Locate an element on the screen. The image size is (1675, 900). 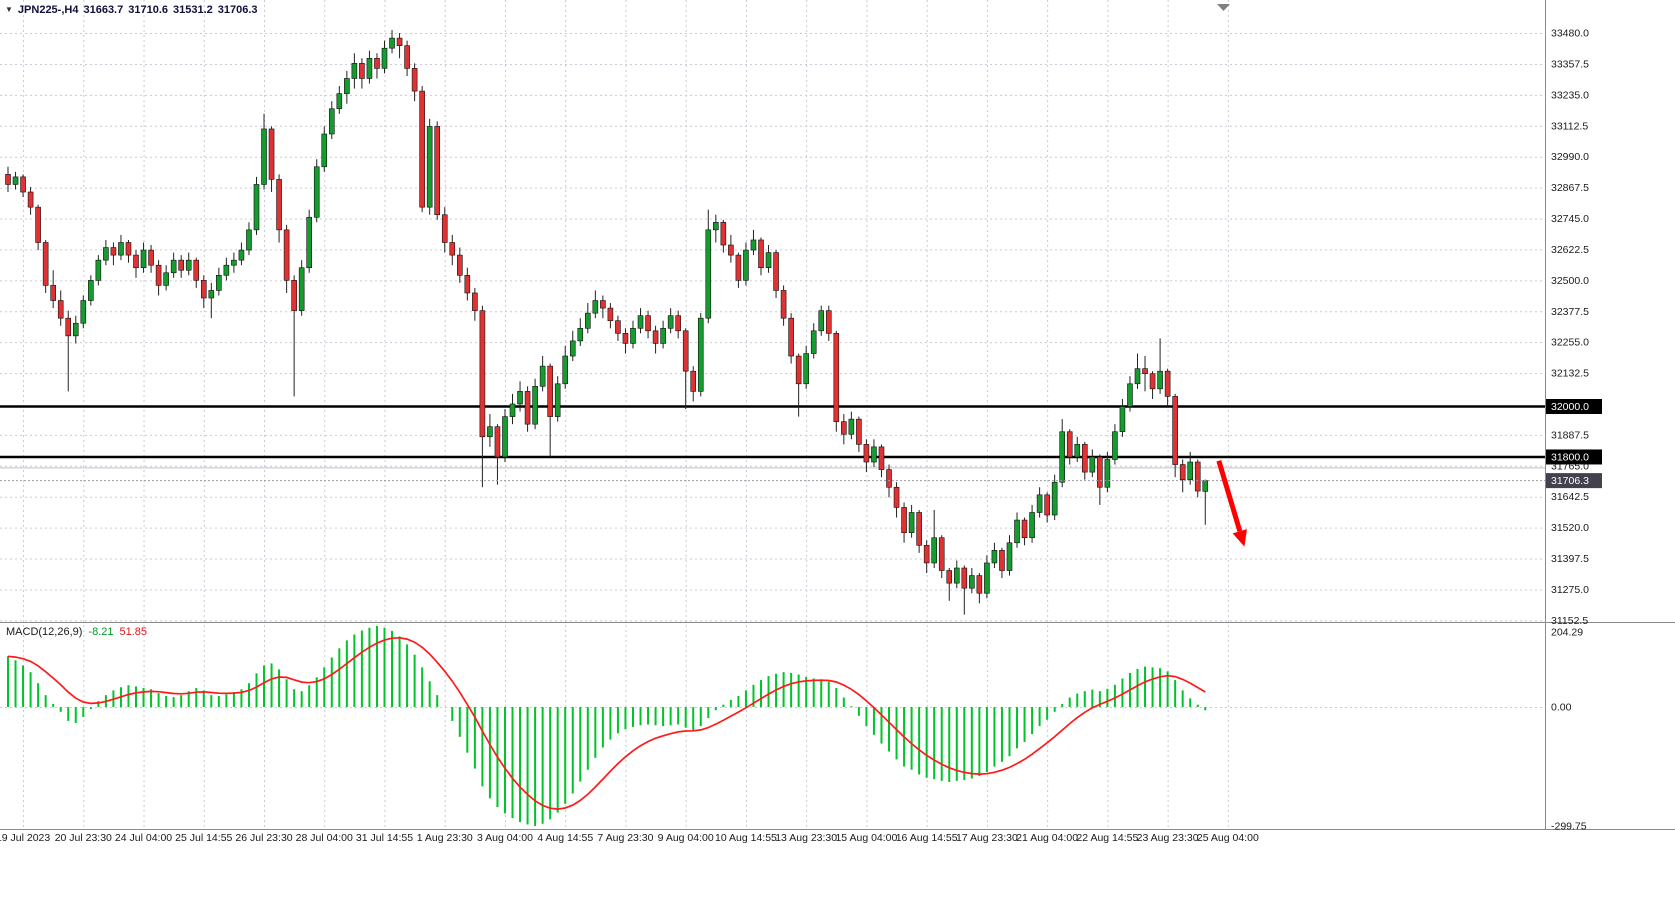
time-axis-label: 20 Jul 23:30 is located at coordinates (83, 838).